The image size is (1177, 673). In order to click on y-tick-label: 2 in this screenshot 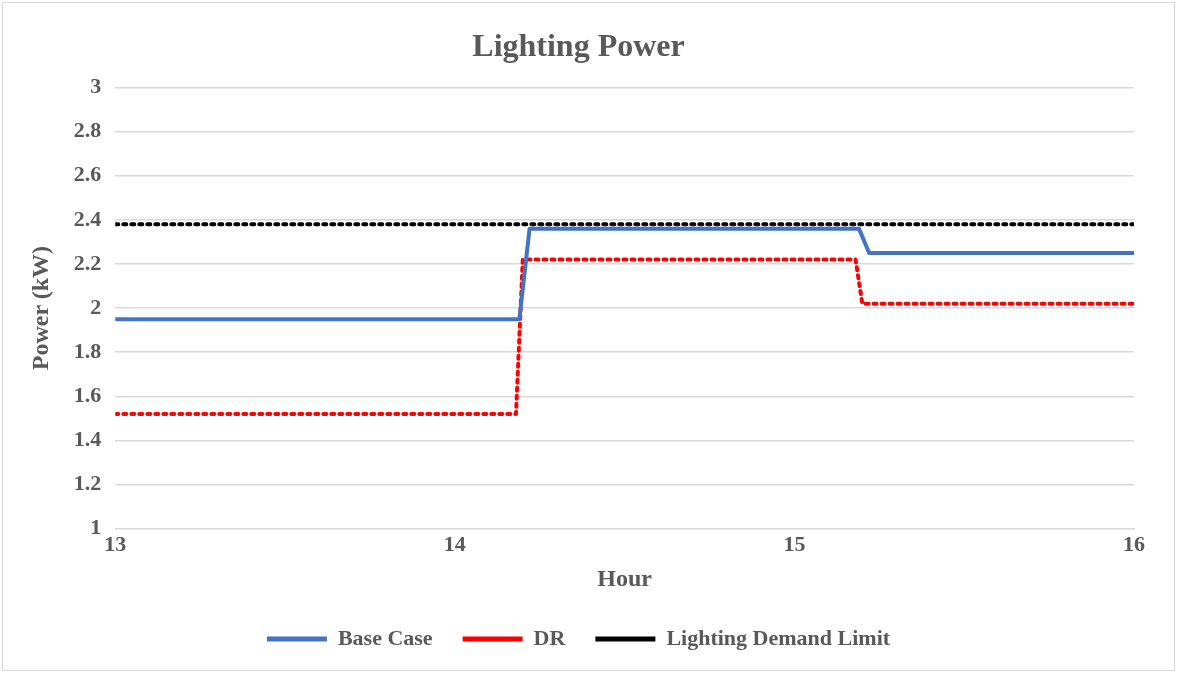, I will do `click(96, 306)`.